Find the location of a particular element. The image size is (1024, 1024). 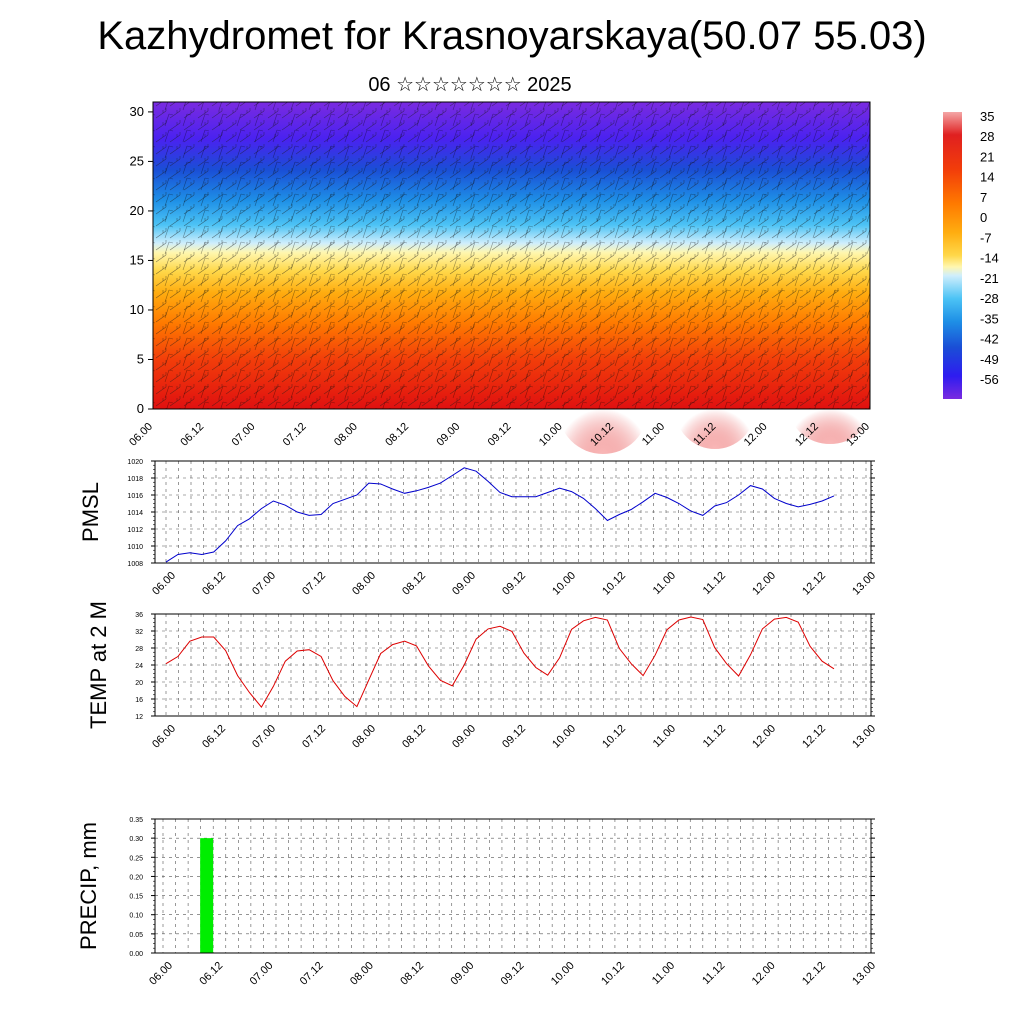

colorbar-label: 0 is located at coordinates (983, 217).